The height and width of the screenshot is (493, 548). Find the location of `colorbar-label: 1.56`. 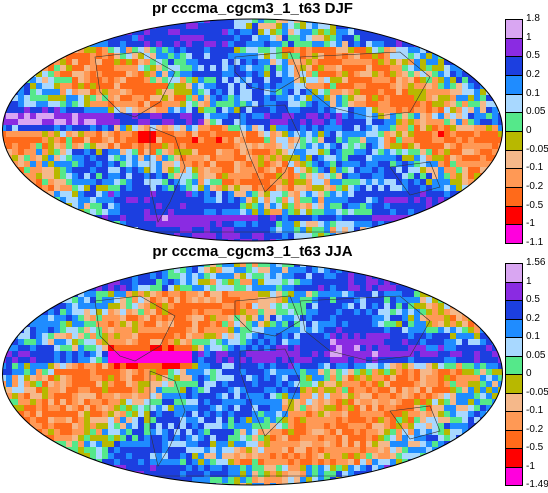

colorbar-label: 1.56 is located at coordinates (536, 262).